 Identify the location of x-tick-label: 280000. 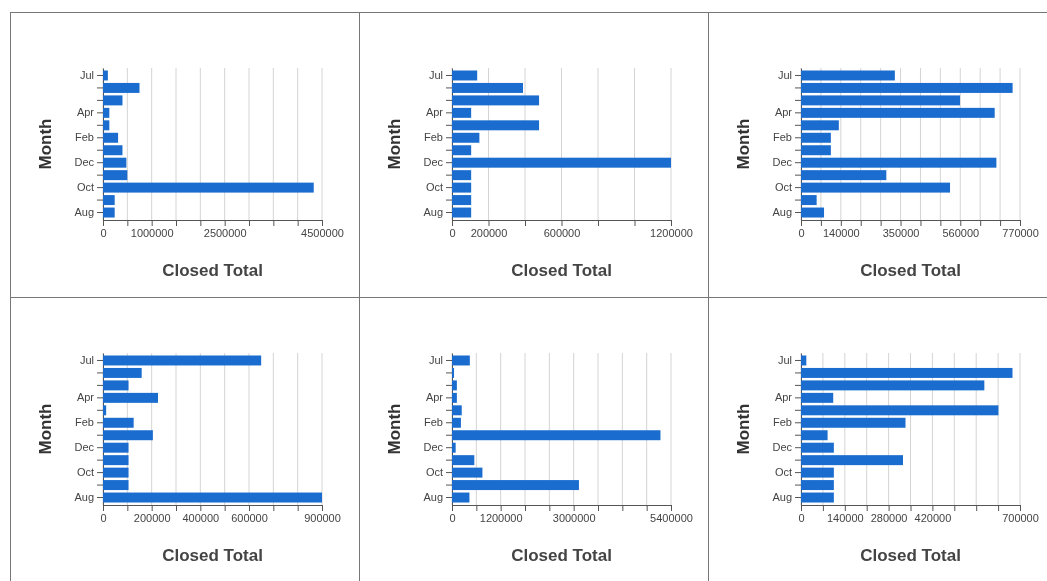
(889, 517).